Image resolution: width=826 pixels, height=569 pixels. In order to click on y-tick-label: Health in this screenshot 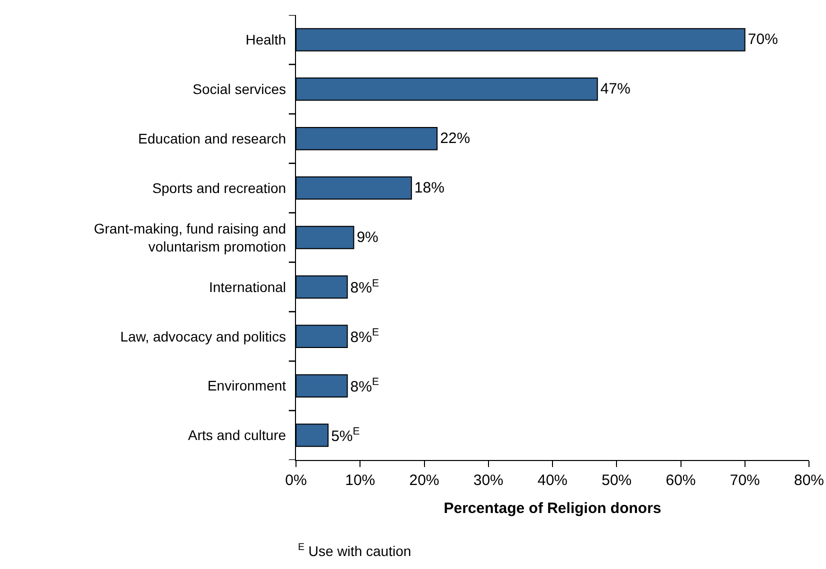, I will do `click(266, 40)`.